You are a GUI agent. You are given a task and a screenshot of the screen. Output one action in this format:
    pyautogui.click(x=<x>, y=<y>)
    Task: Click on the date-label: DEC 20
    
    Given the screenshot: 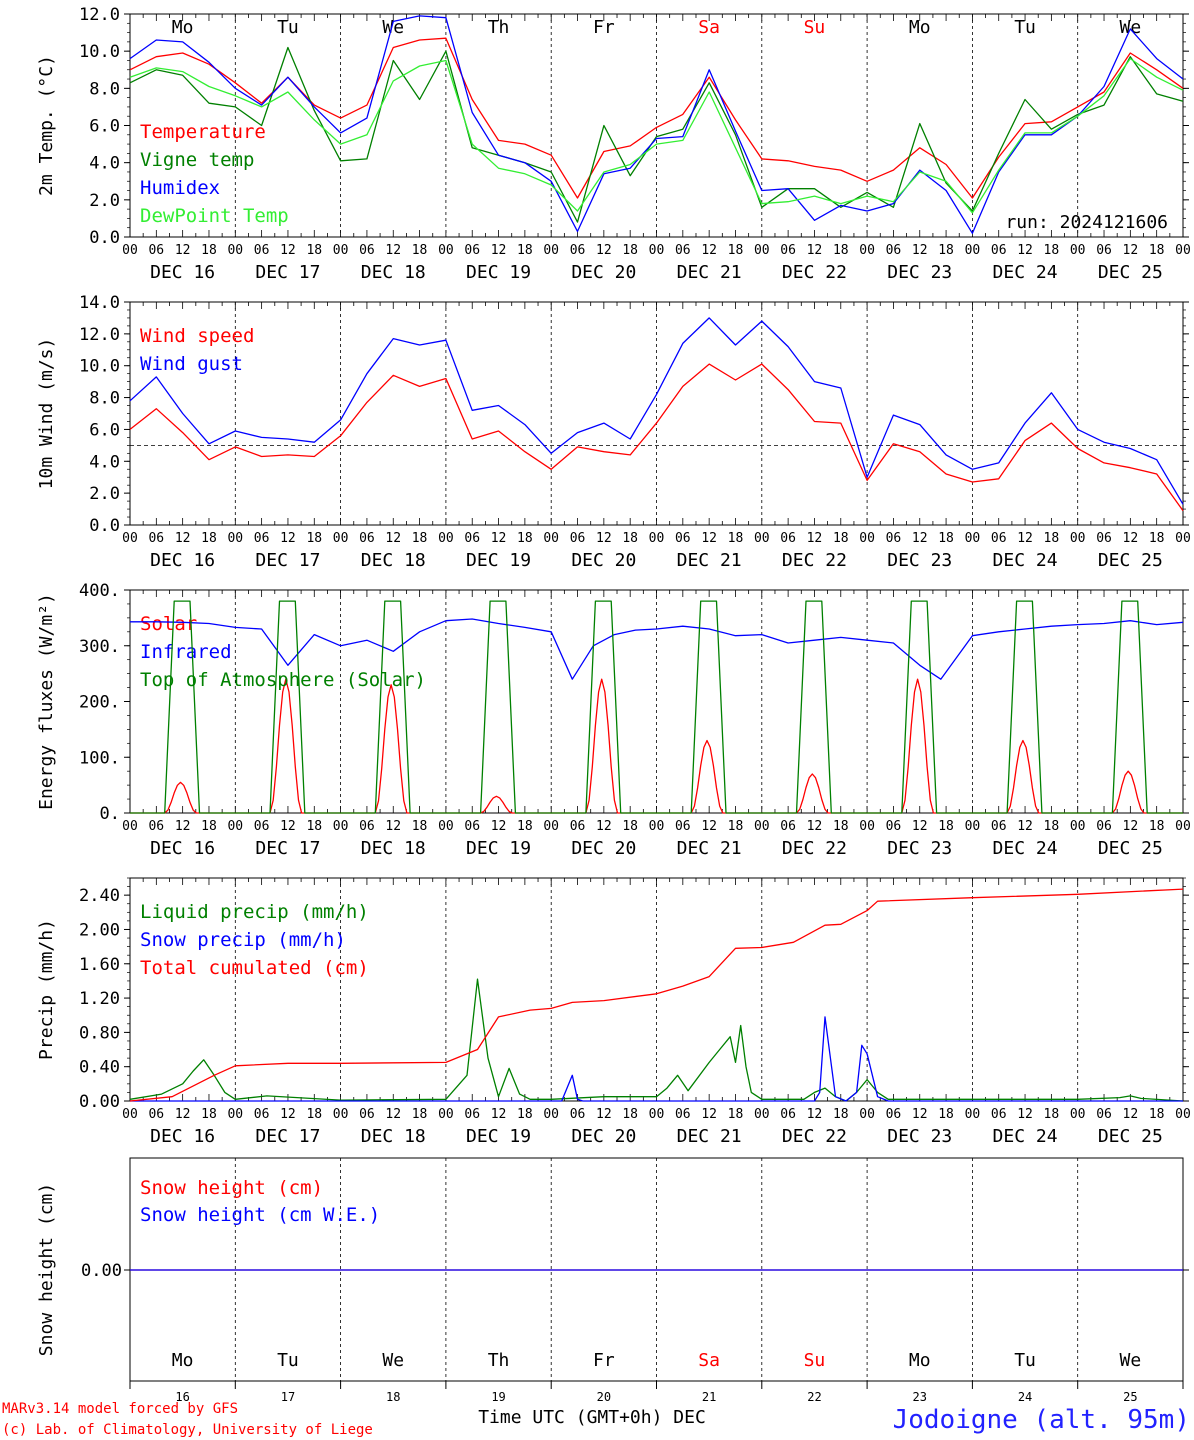 What is the action you would take?
    pyautogui.click(x=603, y=1136)
    